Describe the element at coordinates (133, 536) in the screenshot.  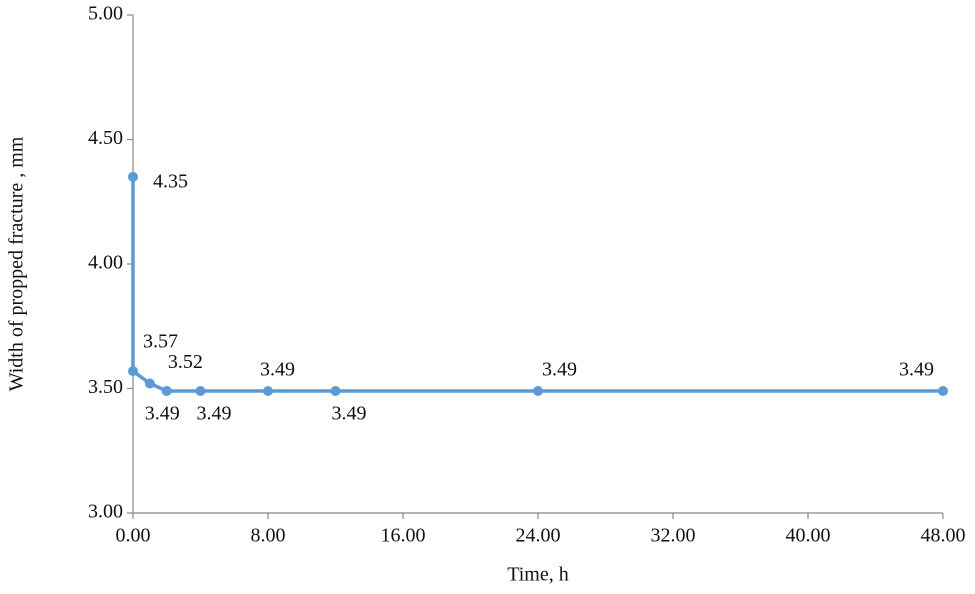
I see `x-tick-label: 0.00` at that location.